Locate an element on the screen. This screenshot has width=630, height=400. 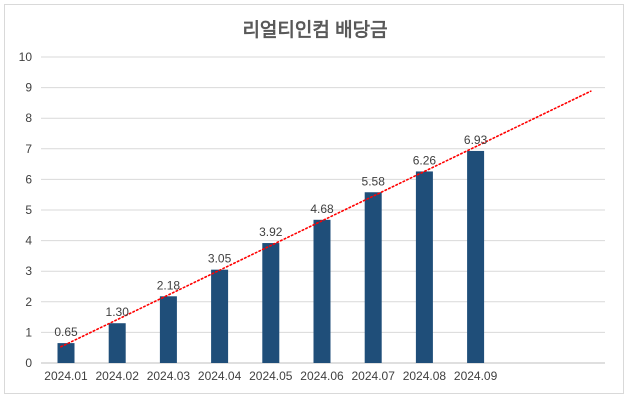
bar-2024.05 is located at coordinates (271, 303).